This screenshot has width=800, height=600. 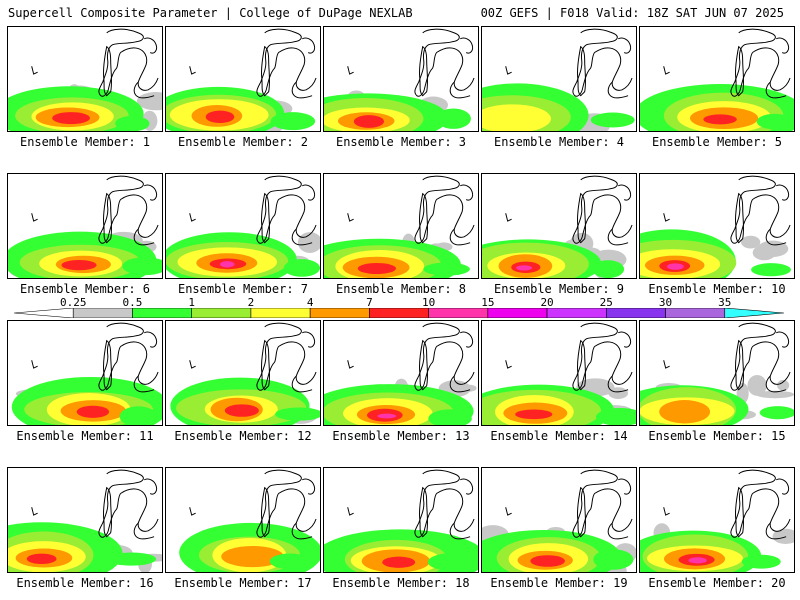 I want to click on panel-label: Ensemble Member: 5, so click(x=717, y=142).